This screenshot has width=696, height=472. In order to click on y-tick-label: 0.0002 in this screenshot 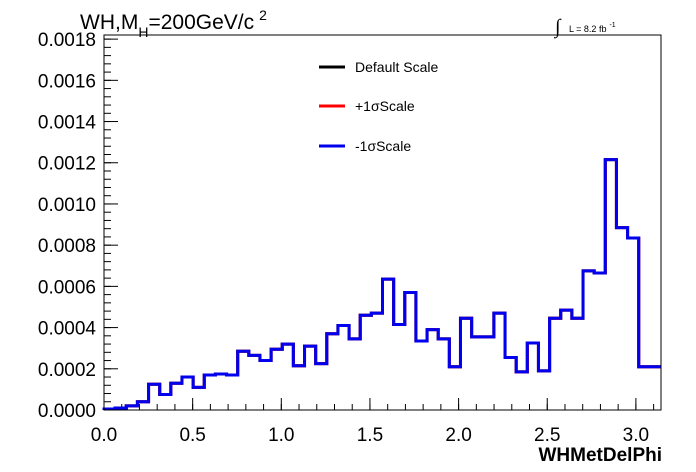, I will do `click(67, 370)`.